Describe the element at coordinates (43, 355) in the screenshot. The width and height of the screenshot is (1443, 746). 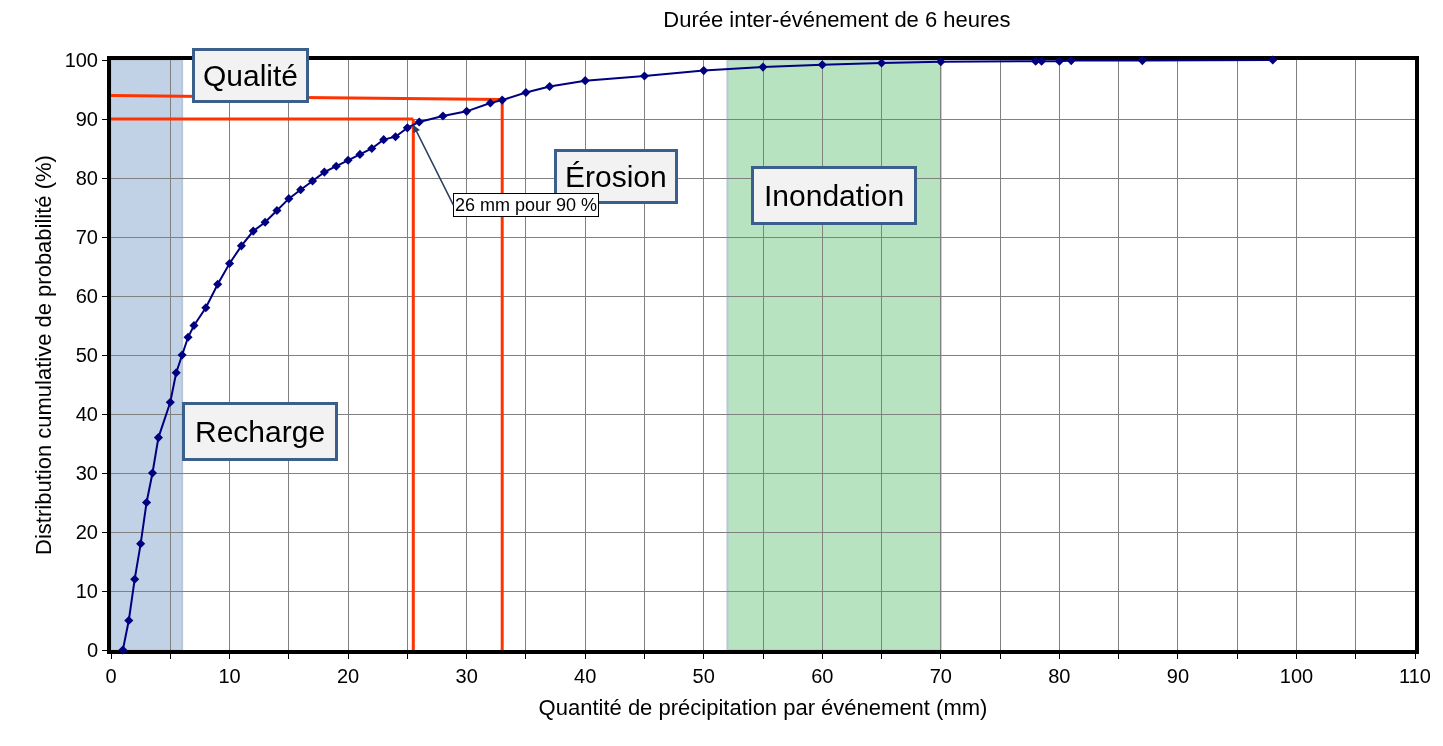
I see `y-axis-title: Distribution cumulative de probabilité (%)` at that location.